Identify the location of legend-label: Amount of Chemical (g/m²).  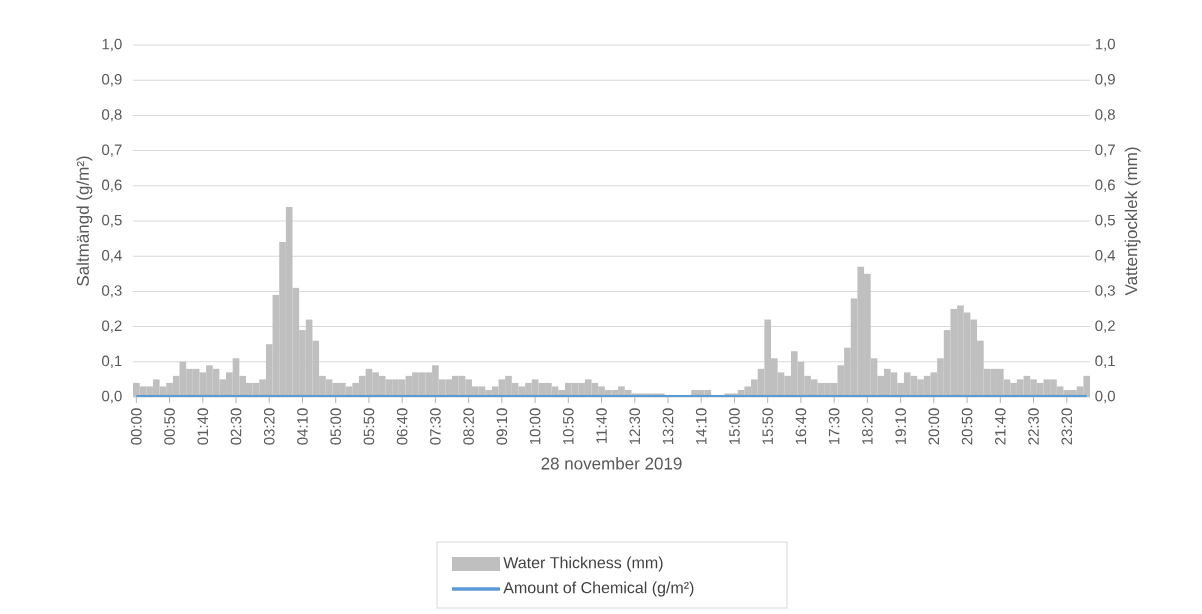
(598, 589).